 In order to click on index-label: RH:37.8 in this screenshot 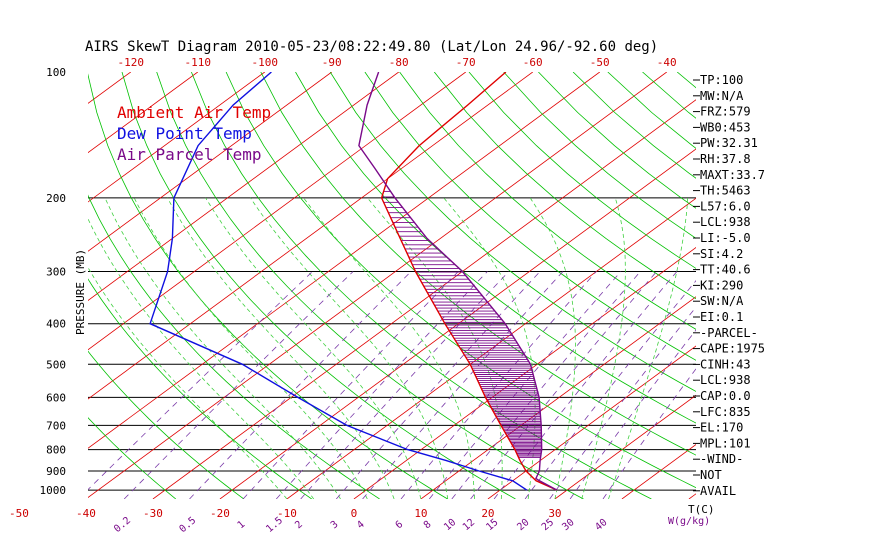, I will do `click(725, 159)`.